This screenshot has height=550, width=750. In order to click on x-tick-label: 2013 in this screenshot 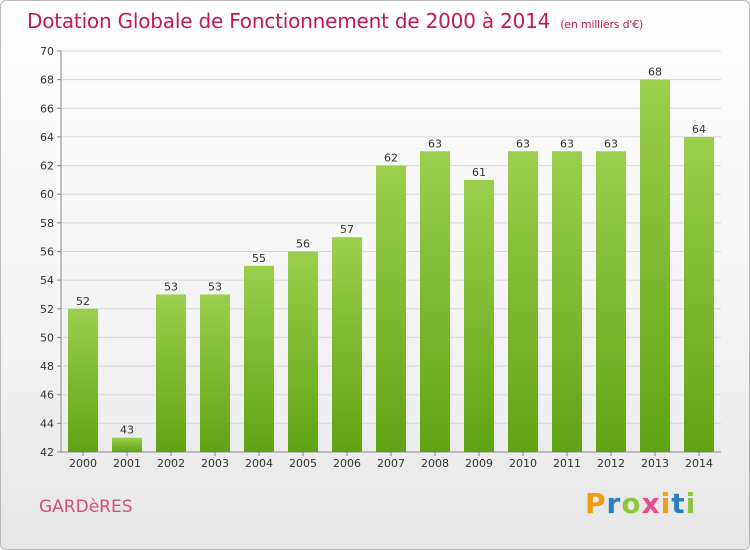, I will do `click(655, 463)`.